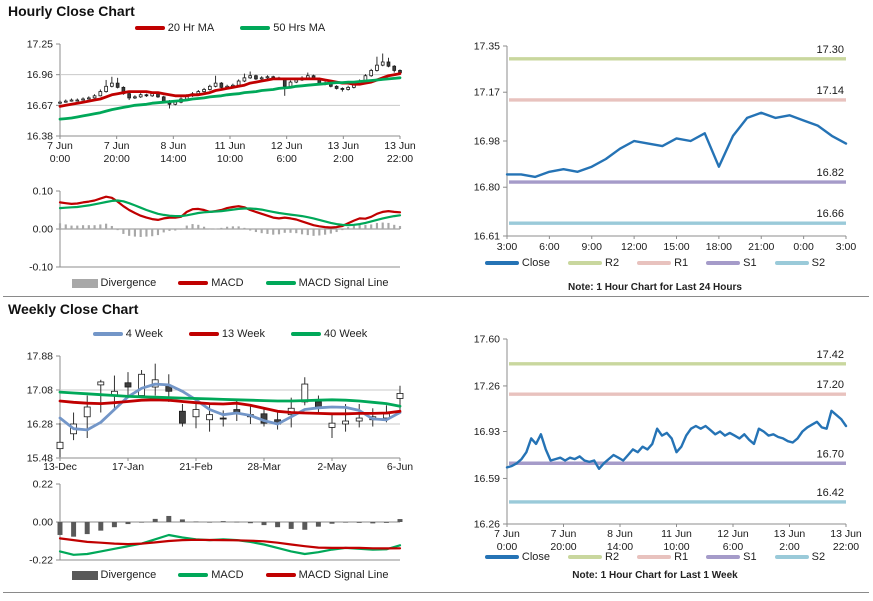 The image size is (873, 601). I want to click on s1-weekly-label: S1, so click(750, 557).